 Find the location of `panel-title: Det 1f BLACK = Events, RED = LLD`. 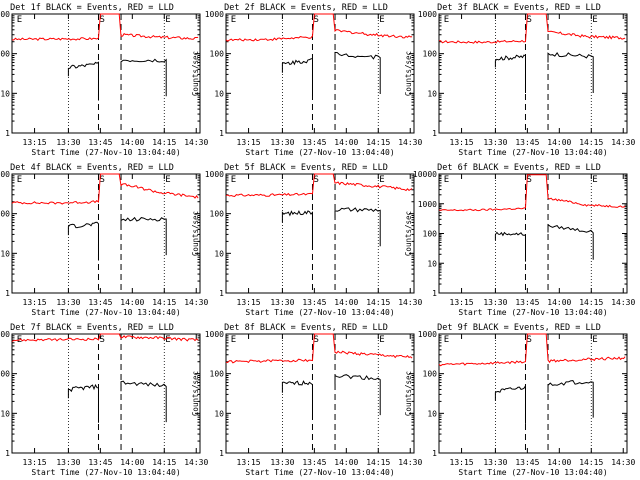

panel-title: Det 1f BLACK = Events, RED = LLD is located at coordinates (92, 8).